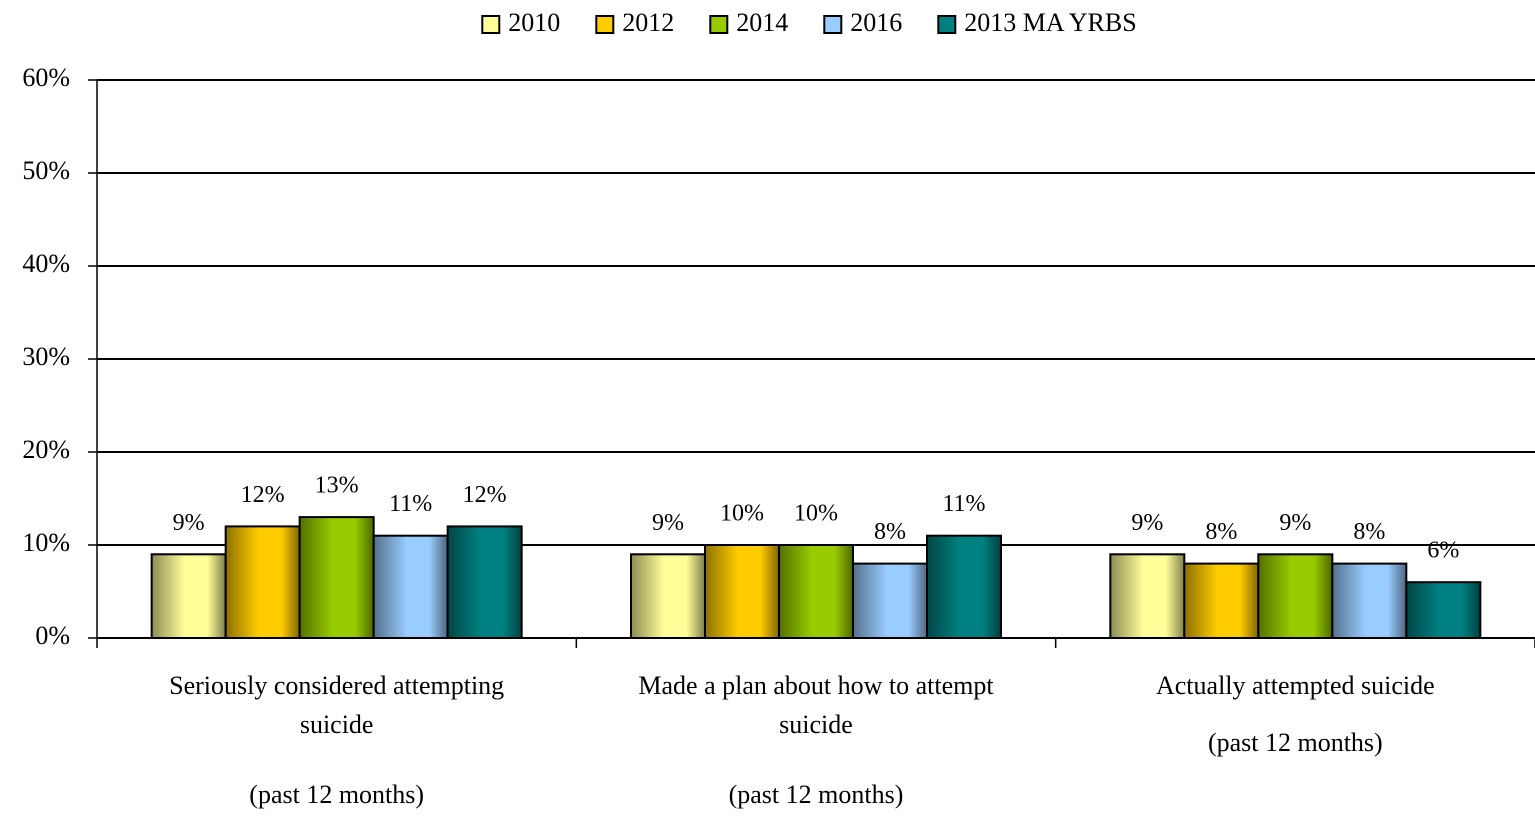  I want to click on y-tick-label: 40%, so click(46, 263).